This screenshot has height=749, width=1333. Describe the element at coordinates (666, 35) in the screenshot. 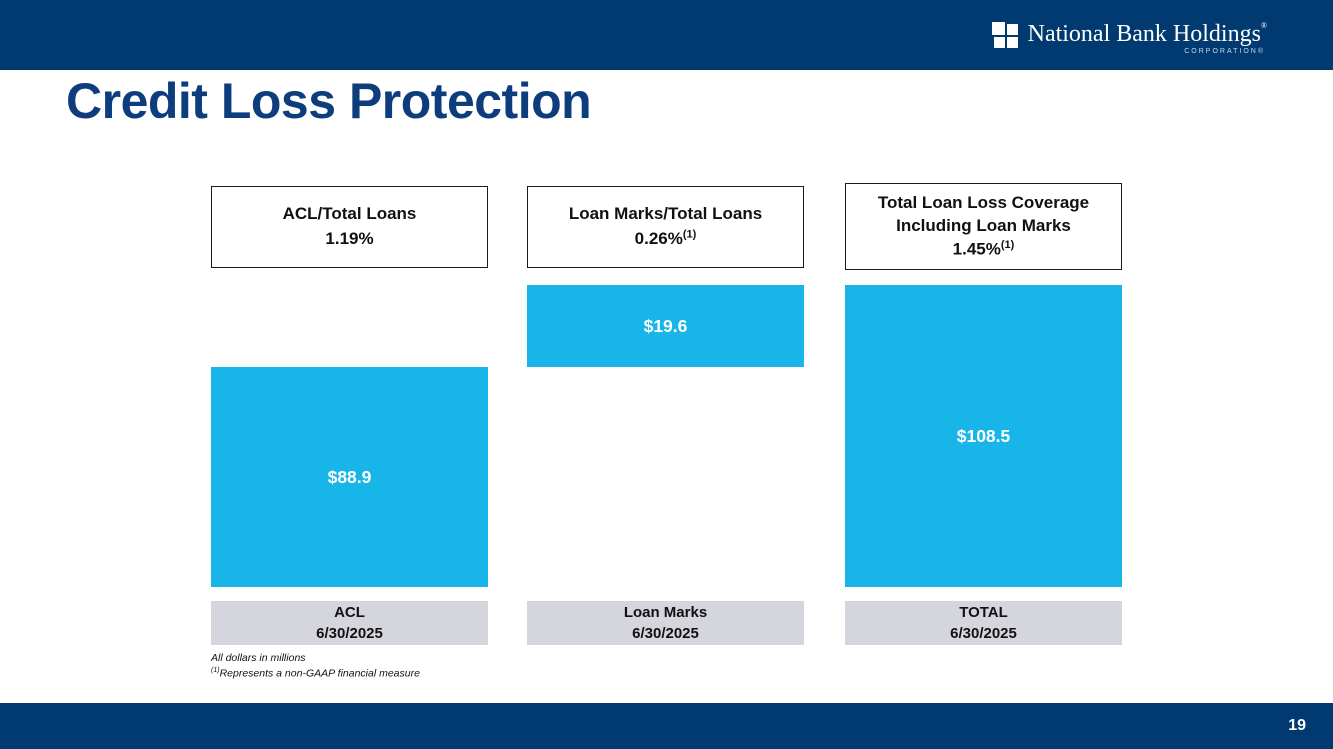

I see `top-banner: National Bank Holdings® CORPORATION®` at that location.